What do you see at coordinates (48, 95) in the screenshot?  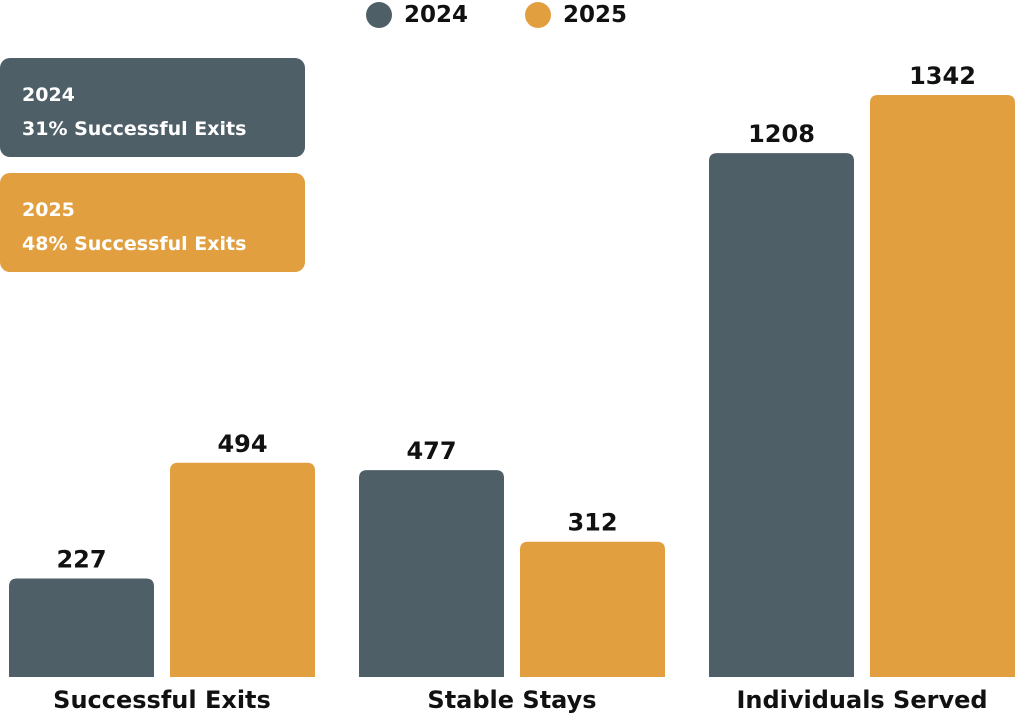 I see `callout-2024-year: 2024` at bounding box center [48, 95].